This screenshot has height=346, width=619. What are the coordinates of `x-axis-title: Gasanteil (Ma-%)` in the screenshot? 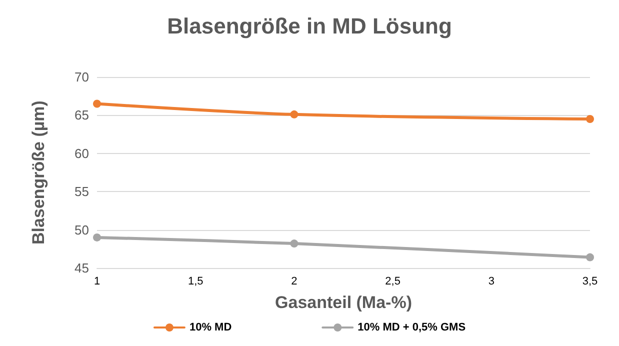 It's located at (343, 302).